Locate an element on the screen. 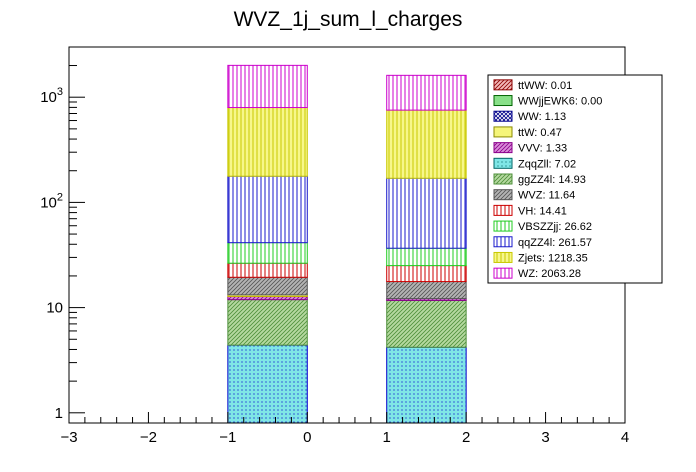 The width and height of the screenshot is (696, 472). legend-label: qqZZ4l: 261.57 is located at coordinates (555, 243).